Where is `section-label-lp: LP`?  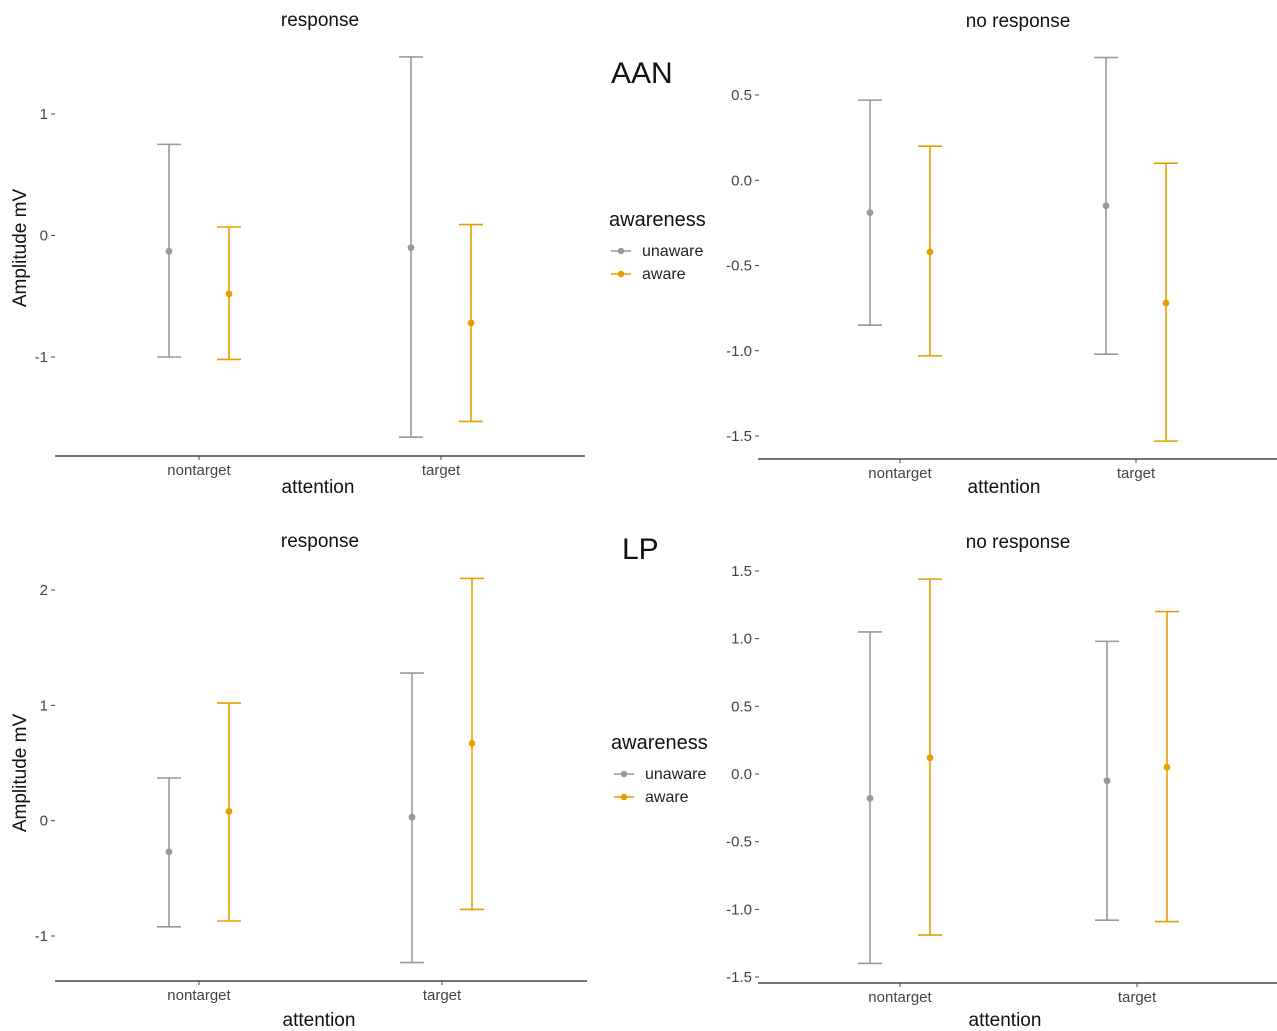 section-label-lp: LP is located at coordinates (640, 549).